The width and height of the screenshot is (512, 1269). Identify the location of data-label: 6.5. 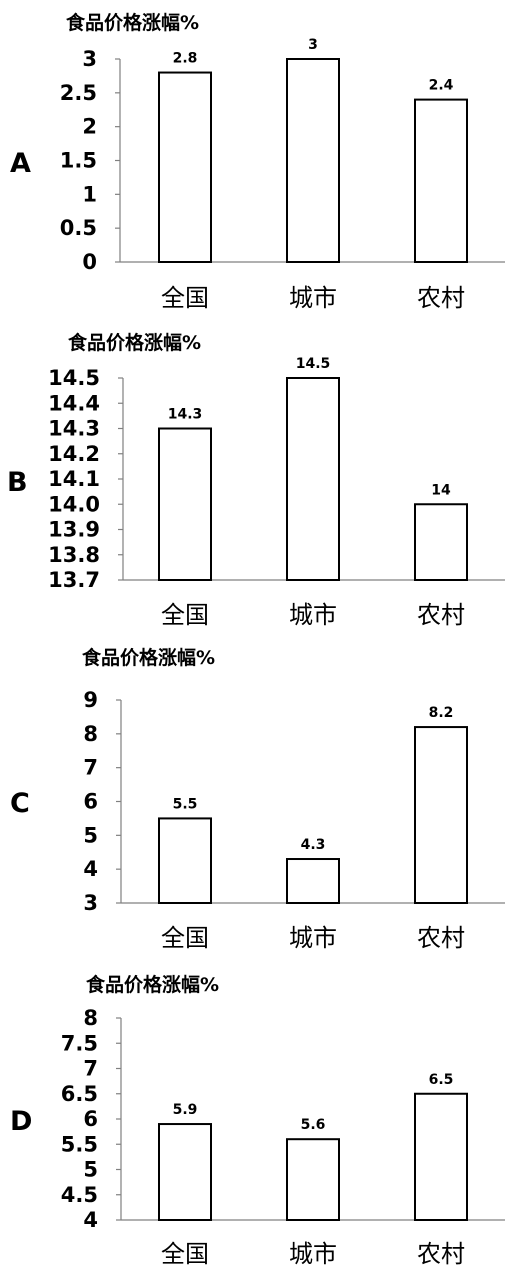
(441, 1080).